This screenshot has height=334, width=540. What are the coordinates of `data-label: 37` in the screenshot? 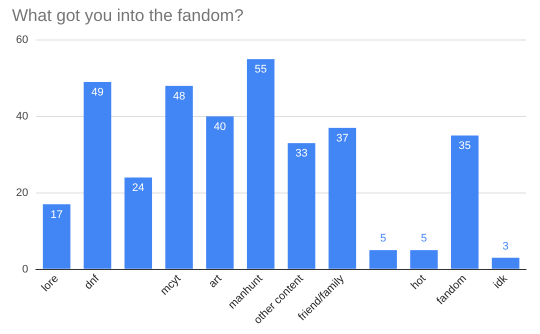 It's located at (342, 138).